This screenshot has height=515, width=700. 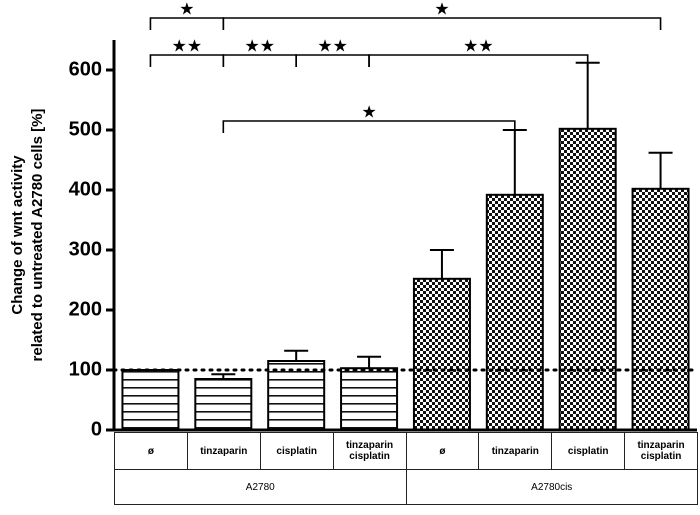 What do you see at coordinates (37, 235) in the screenshot?
I see `y-axis-label: related to untreated A2780 cells [%]` at bounding box center [37, 235].